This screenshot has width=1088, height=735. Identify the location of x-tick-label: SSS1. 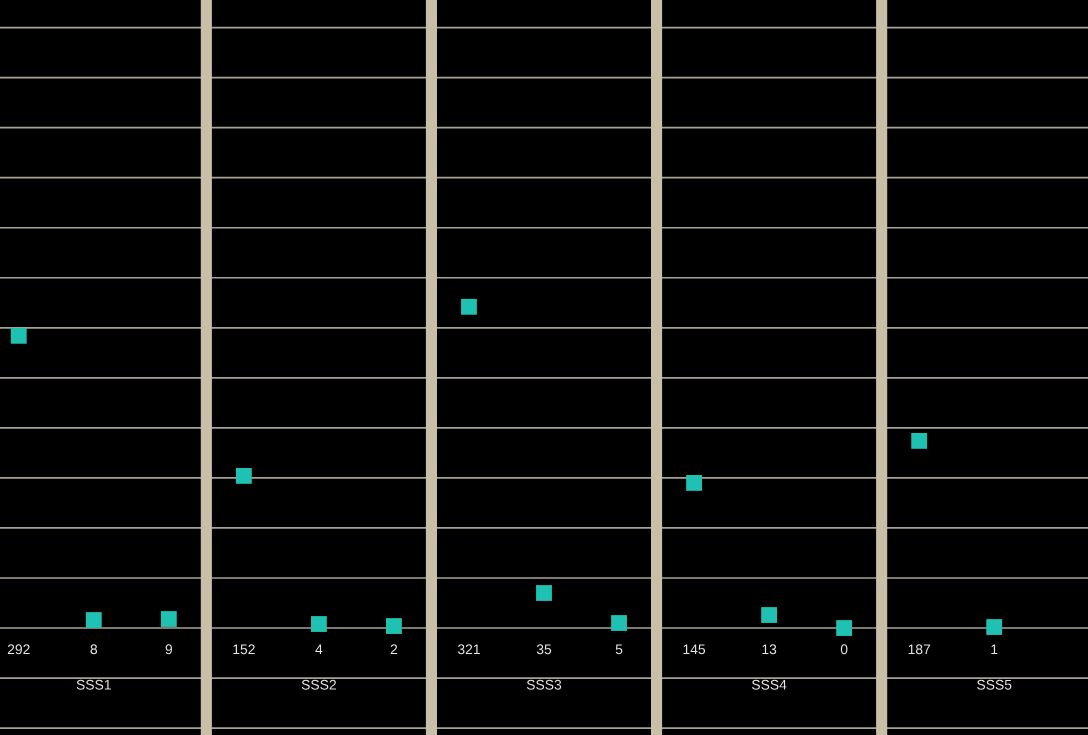
(93, 684).